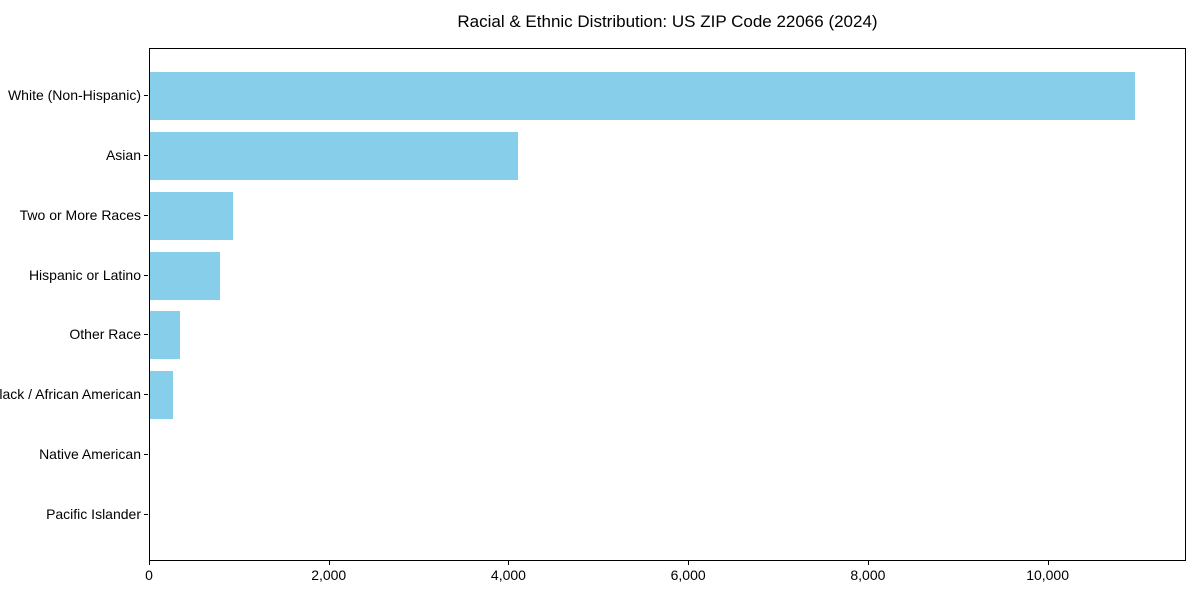 The width and height of the screenshot is (1200, 600). Describe the element at coordinates (1048, 575) in the screenshot. I see `x-tick-label: 10,000` at that location.